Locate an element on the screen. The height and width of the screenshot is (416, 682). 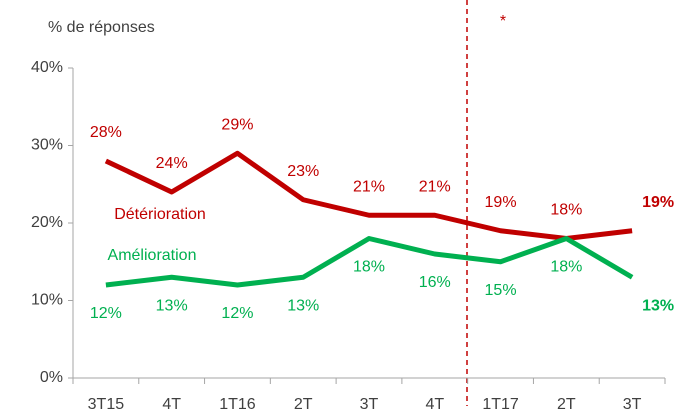
y-tick-label: 40% is located at coordinates (47, 67).